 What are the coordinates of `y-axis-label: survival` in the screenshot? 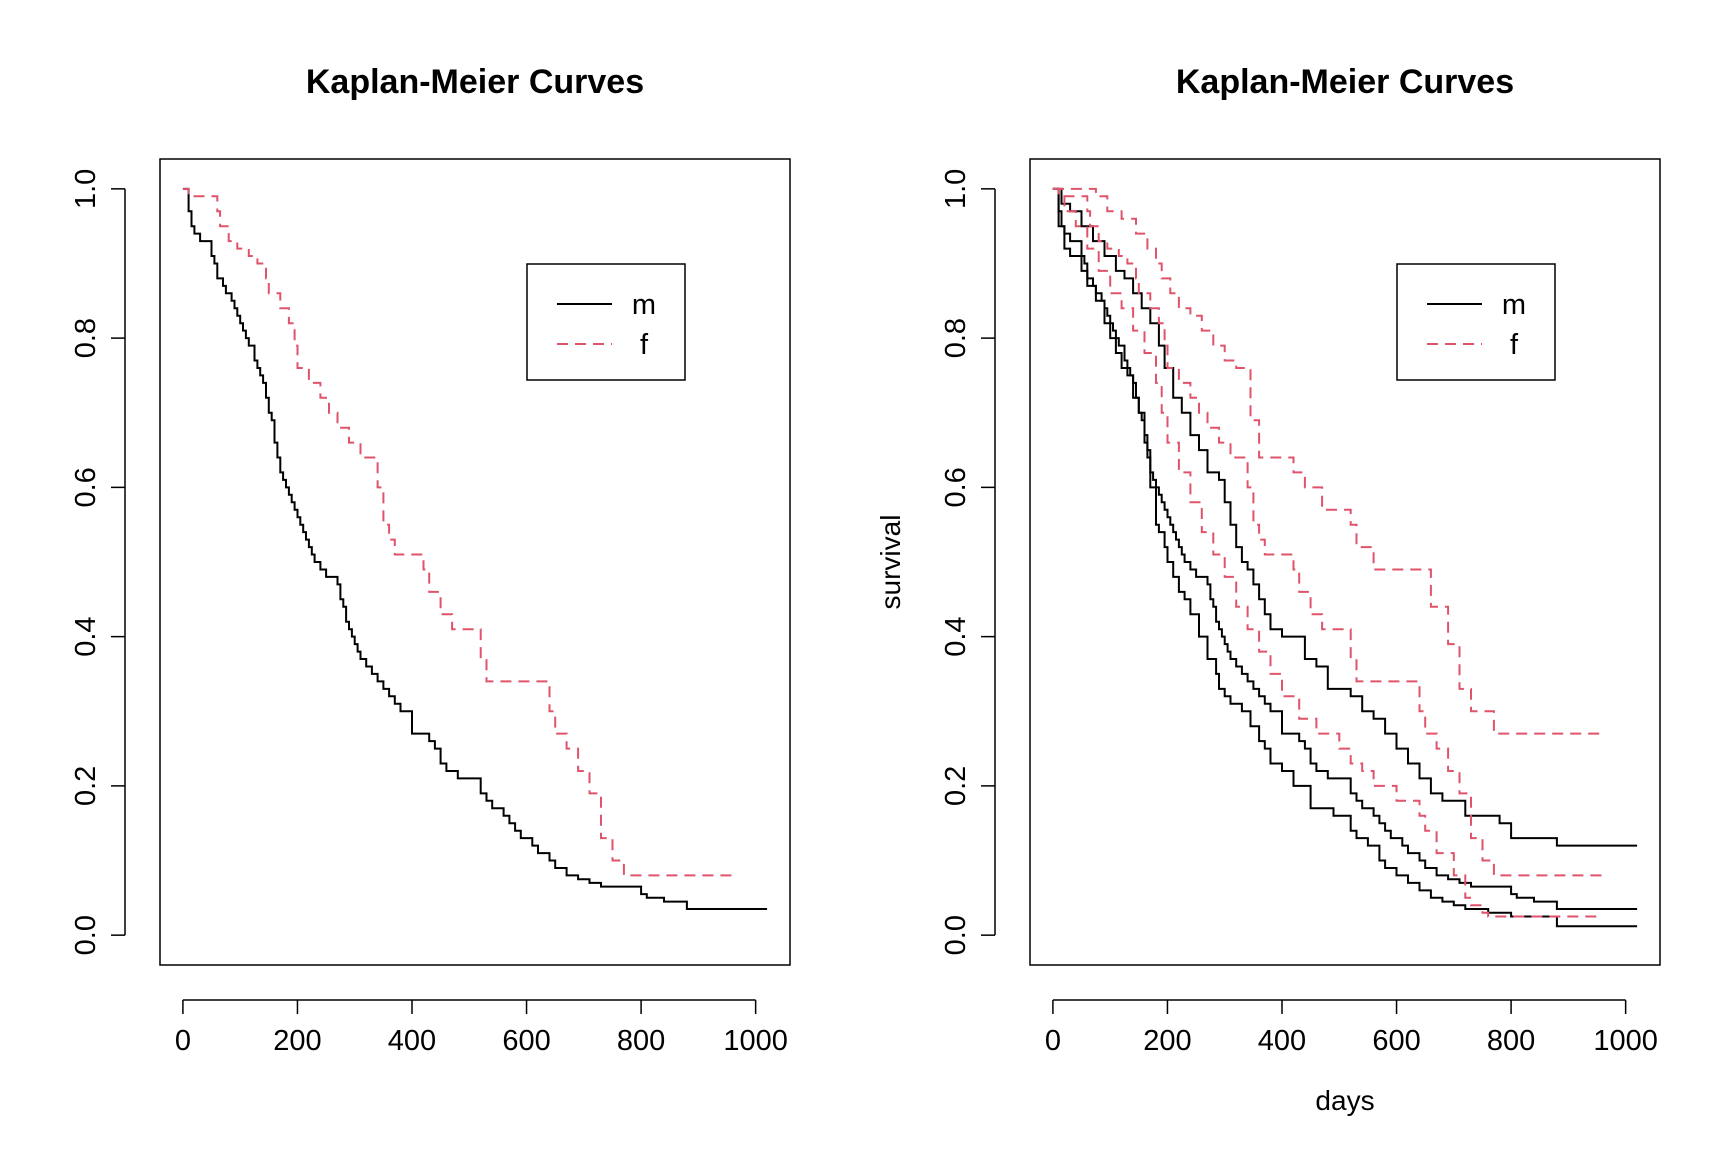 It's located at (890, 562).